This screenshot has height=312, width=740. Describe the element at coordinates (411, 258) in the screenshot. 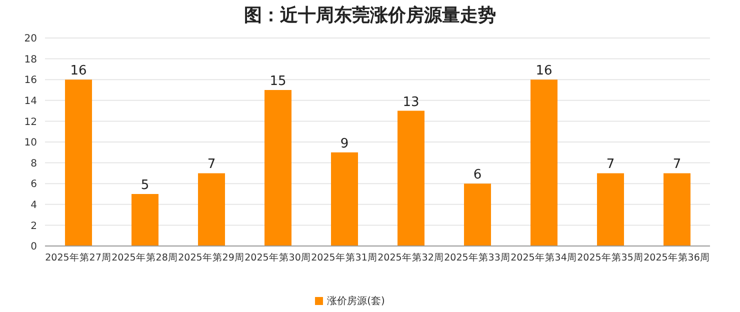

I see `x-tick-label: 2025年第32周` at that location.